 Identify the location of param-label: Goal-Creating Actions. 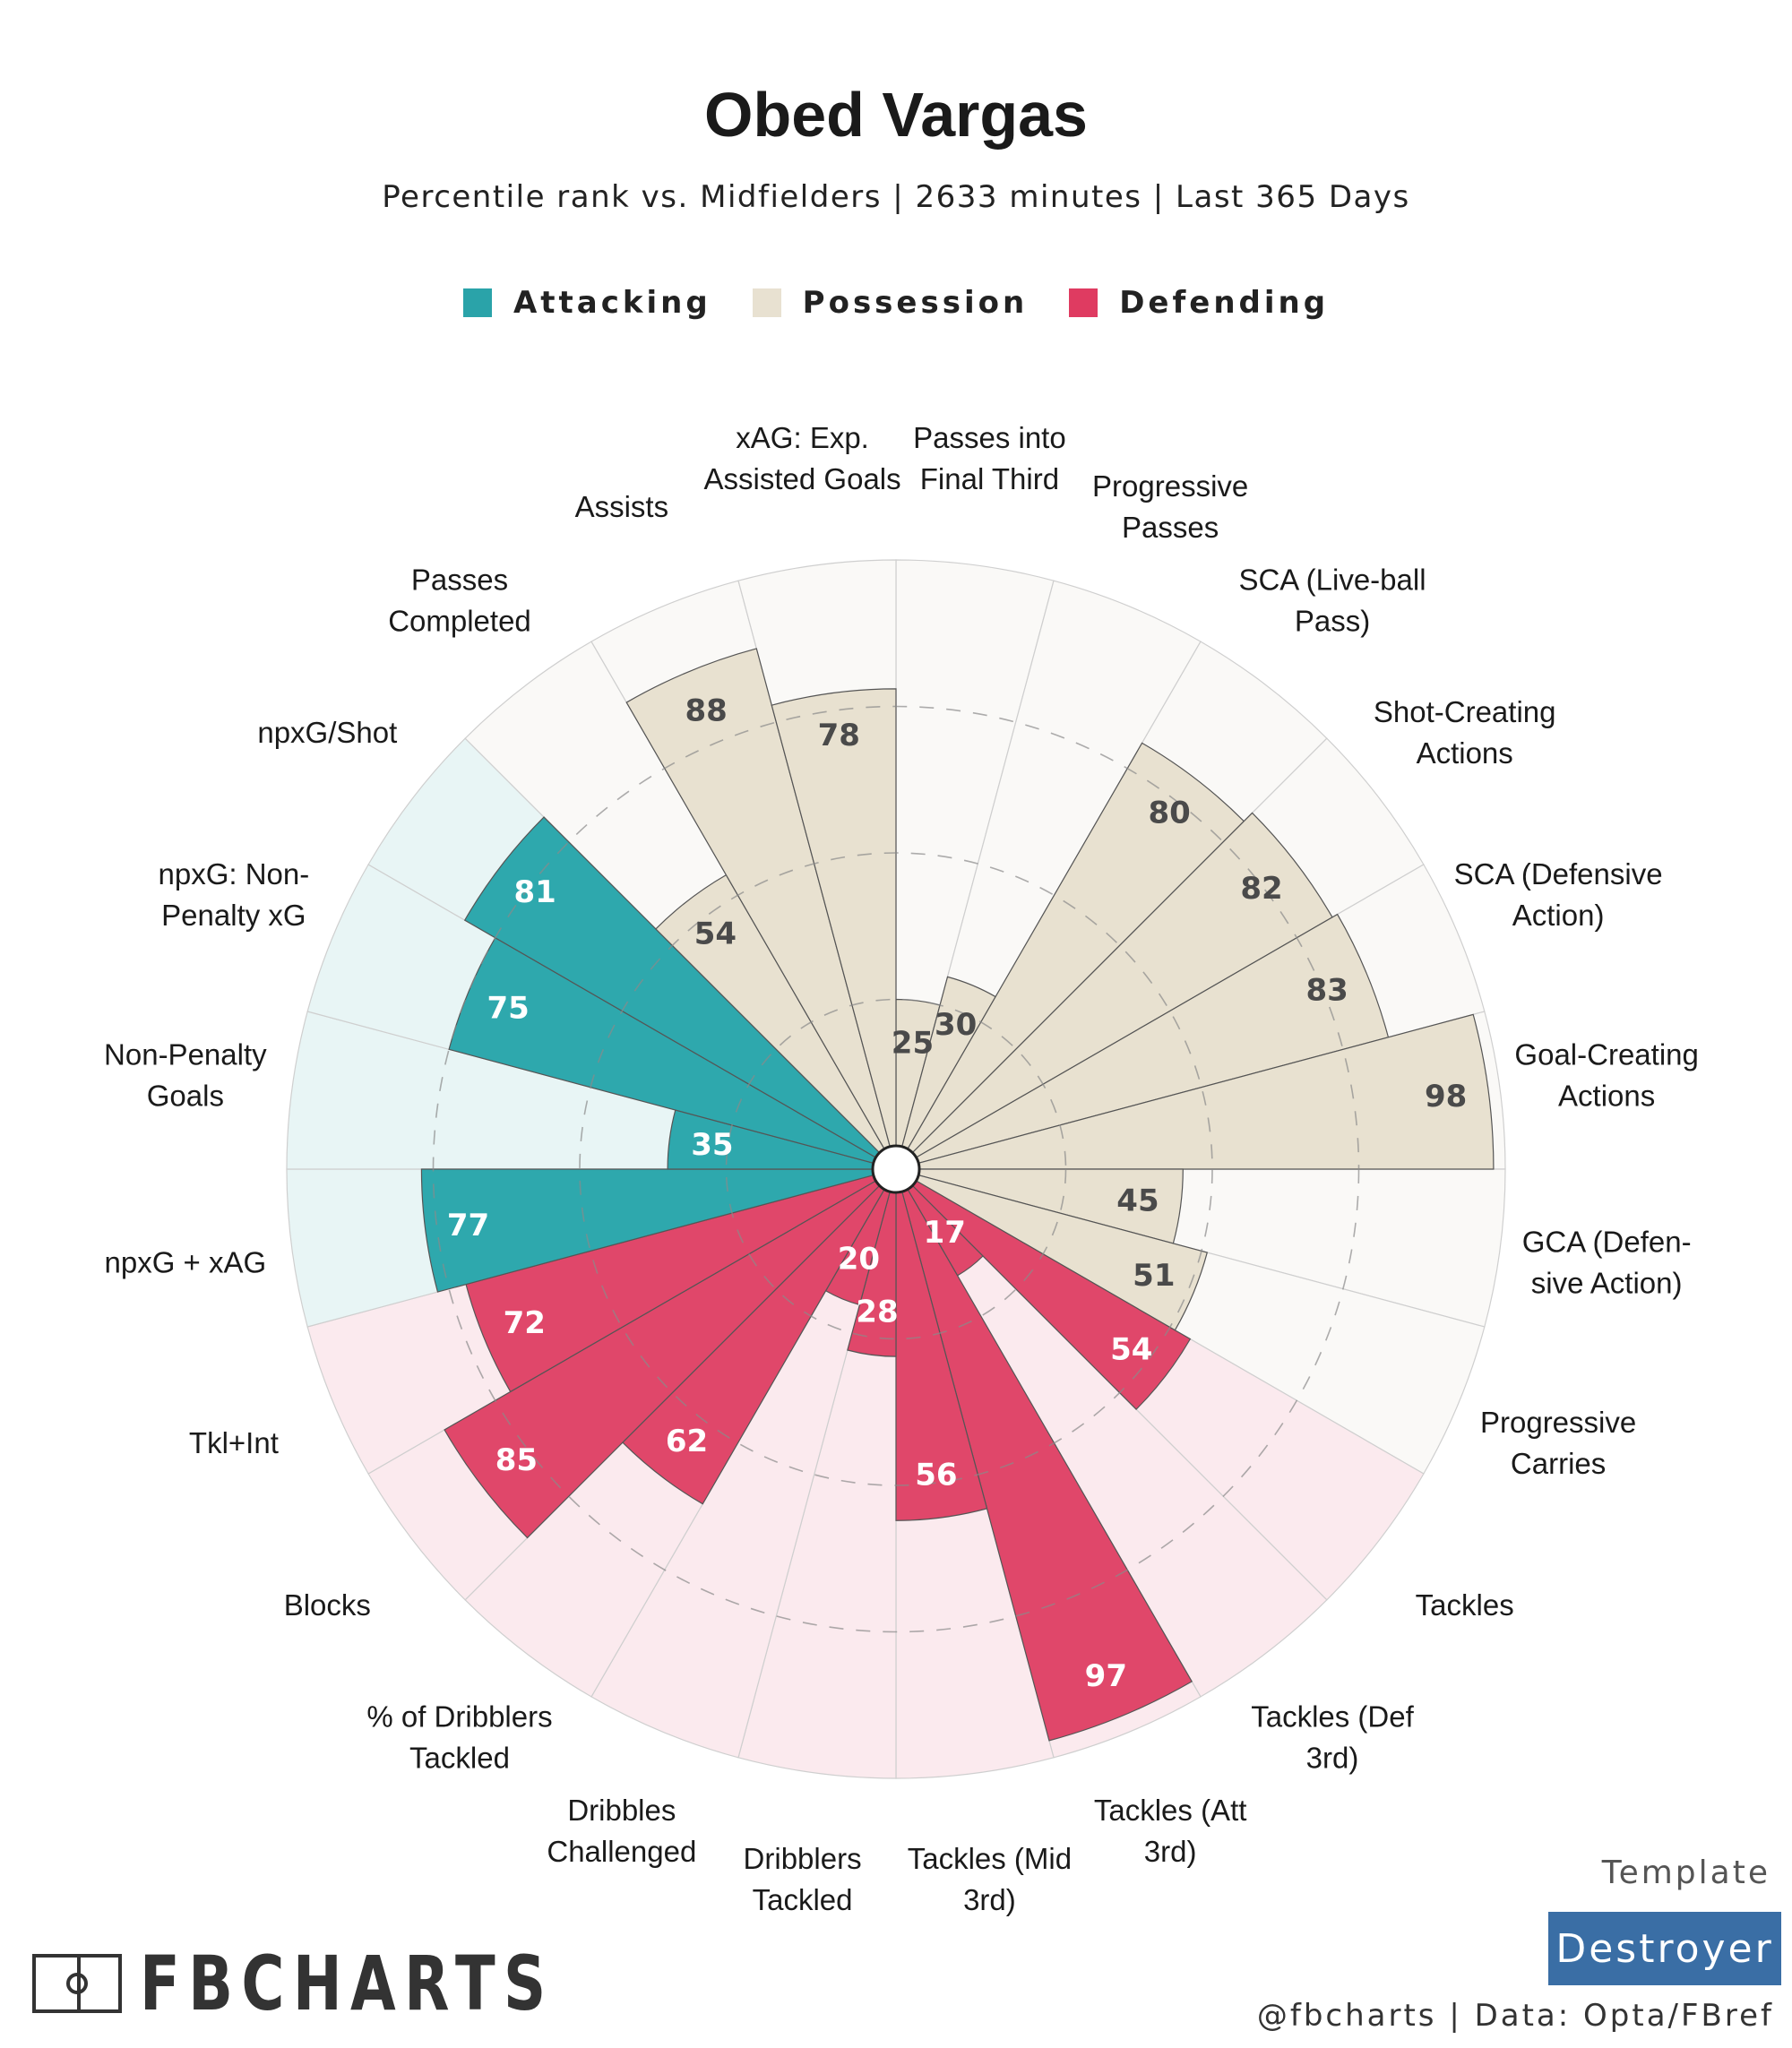
(1606, 1075).